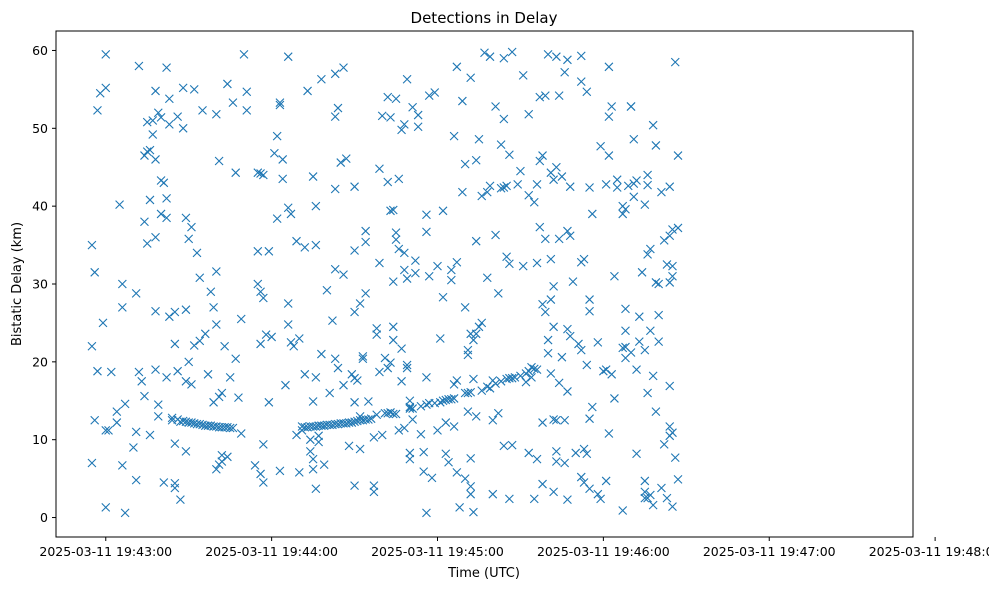  I want to click on y-tick-label: 50, so click(40, 128).